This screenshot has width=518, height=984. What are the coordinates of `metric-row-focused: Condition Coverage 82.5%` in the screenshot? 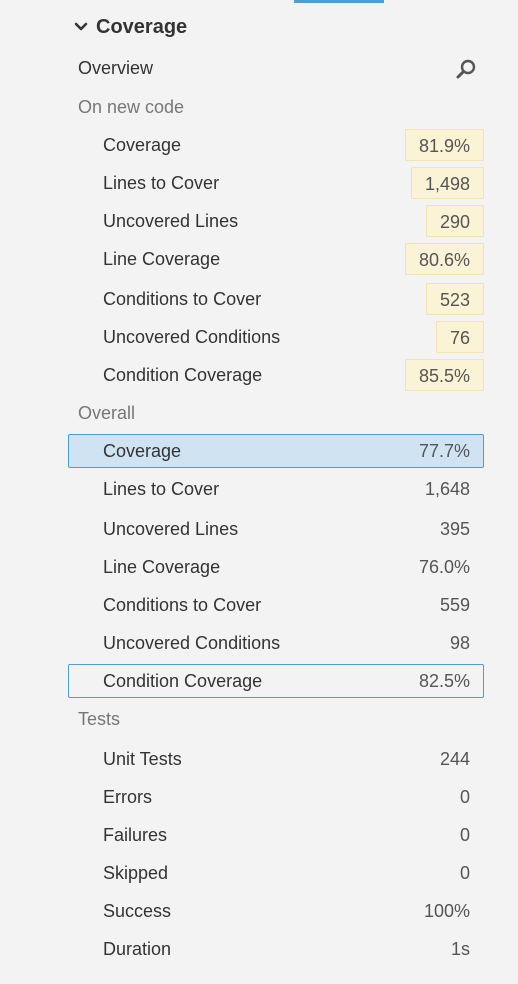 It's located at (276, 681).